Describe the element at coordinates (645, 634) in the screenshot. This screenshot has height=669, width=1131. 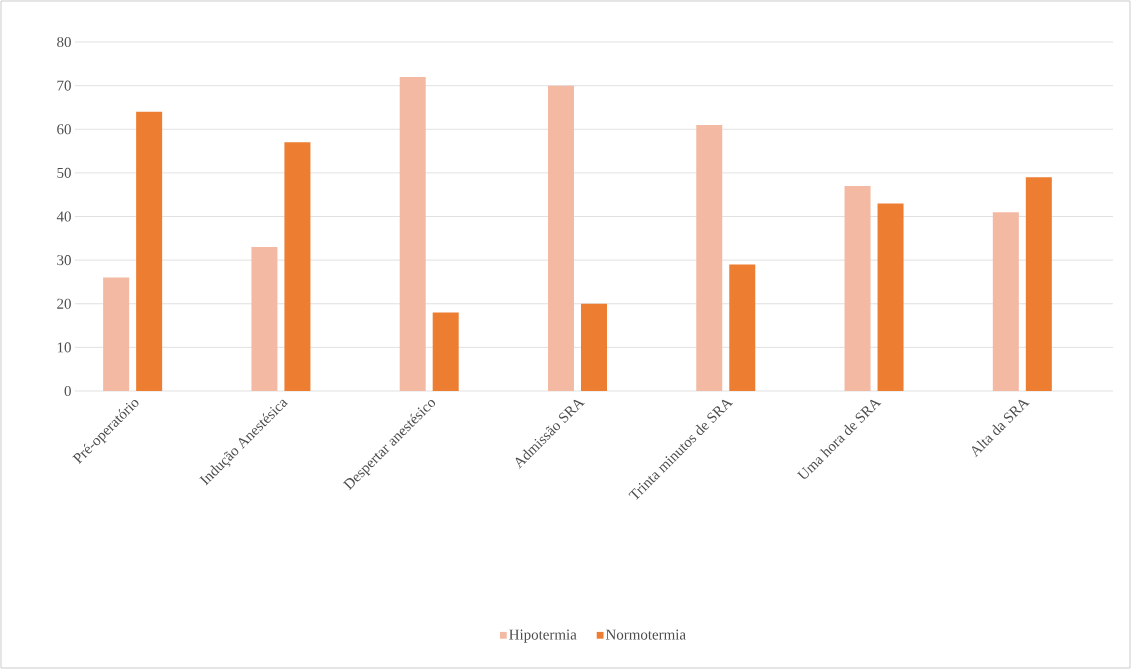
I see `legend-label: Normotermia` at that location.